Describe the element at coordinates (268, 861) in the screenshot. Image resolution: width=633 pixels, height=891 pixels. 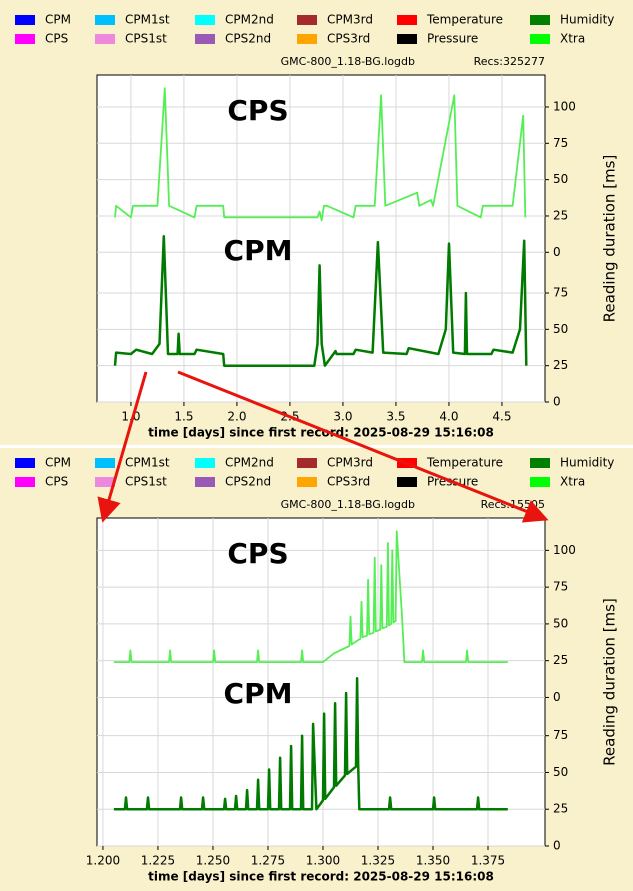
I see `x-tick-label: 1.275` at that location.